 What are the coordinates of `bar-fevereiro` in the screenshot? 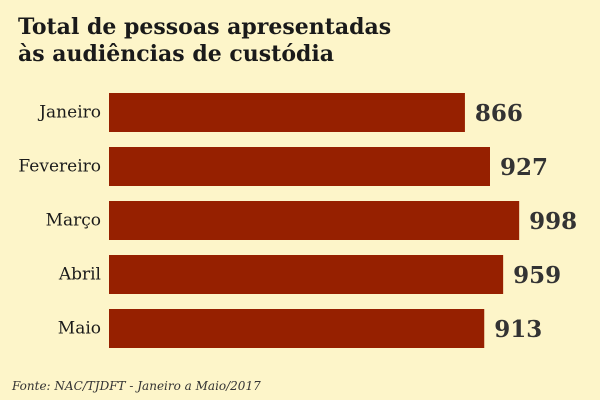 It's located at (299, 166).